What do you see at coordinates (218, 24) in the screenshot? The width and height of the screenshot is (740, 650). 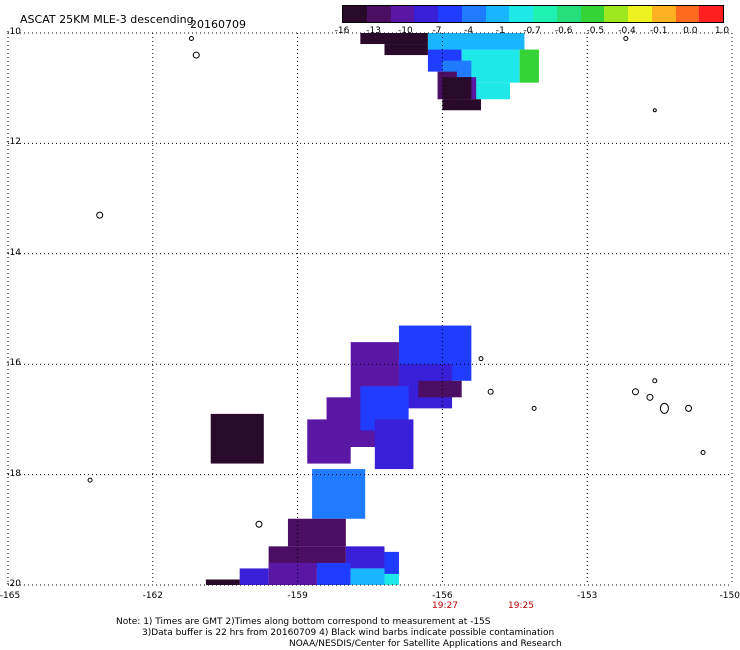 I see `product-date: 20160709` at bounding box center [218, 24].